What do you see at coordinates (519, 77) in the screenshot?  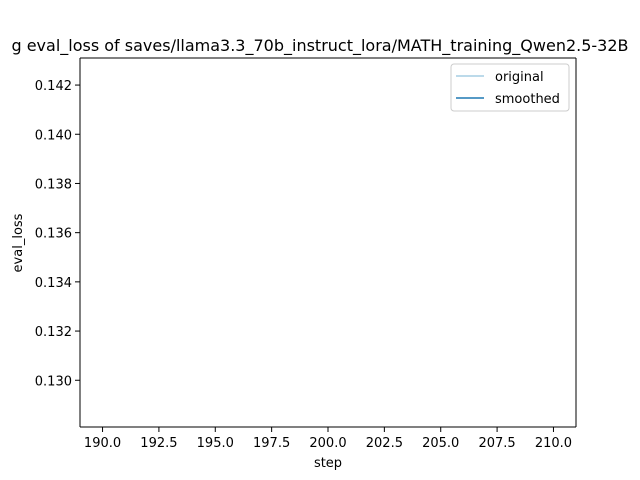 I see `legend-label-original: original` at bounding box center [519, 77].